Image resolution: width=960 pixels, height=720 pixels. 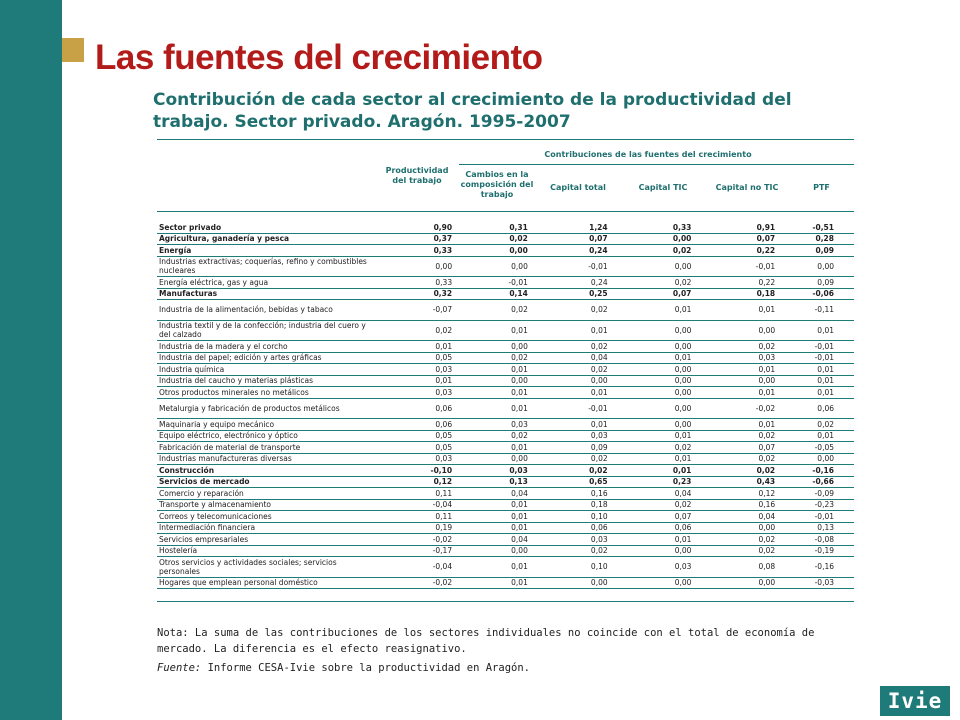 What do you see at coordinates (215, 505) in the screenshot?
I see `row-label: Transporte y almacenamiento` at bounding box center [215, 505].